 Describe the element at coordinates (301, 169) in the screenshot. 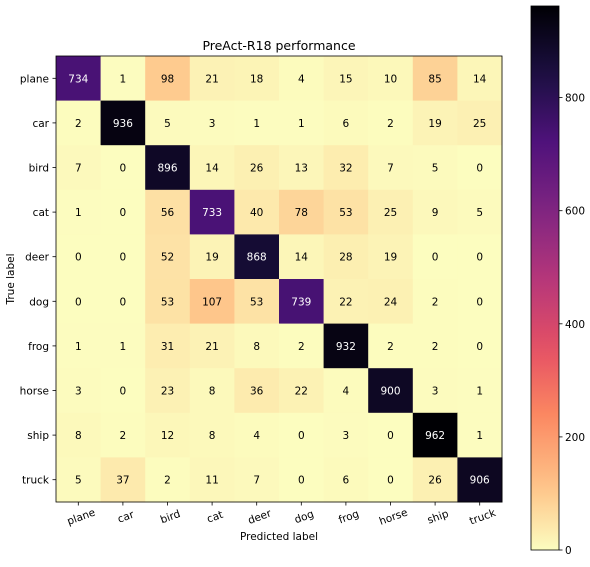

I see `cell-value-label: 13` at that location.